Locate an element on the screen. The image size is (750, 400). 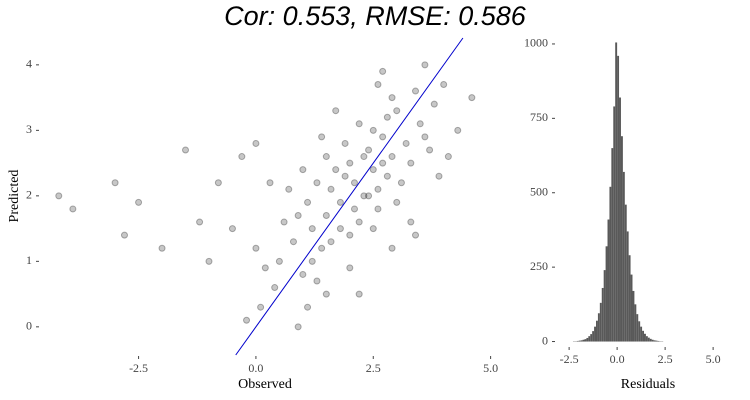
y-tick-label: 500 is located at coordinates (539, 191).